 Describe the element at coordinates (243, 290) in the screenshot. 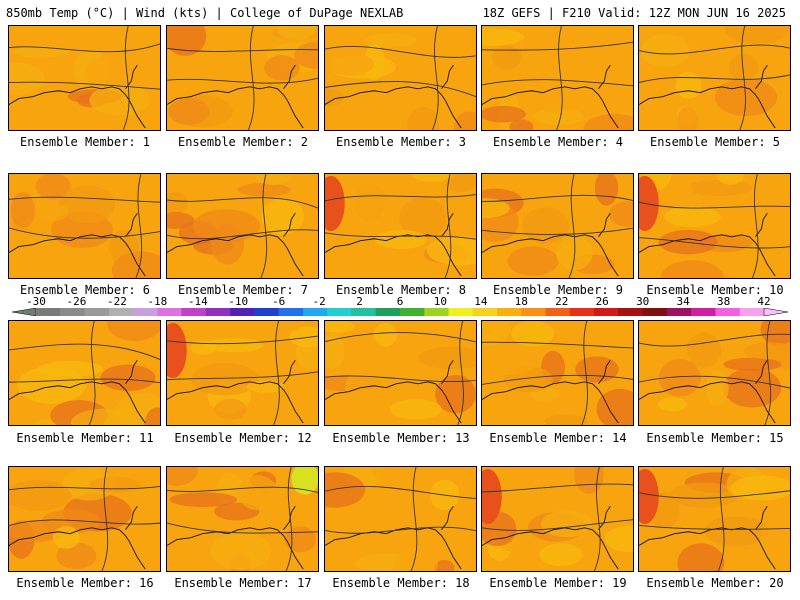

I see `ensemble-member-label: Ensemble Member: 7` at that location.